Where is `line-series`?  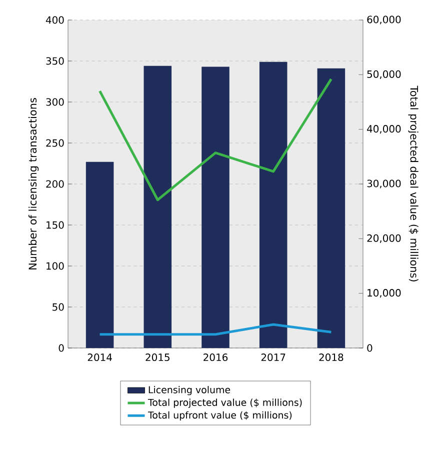 line-series is located at coordinates (215, 140).